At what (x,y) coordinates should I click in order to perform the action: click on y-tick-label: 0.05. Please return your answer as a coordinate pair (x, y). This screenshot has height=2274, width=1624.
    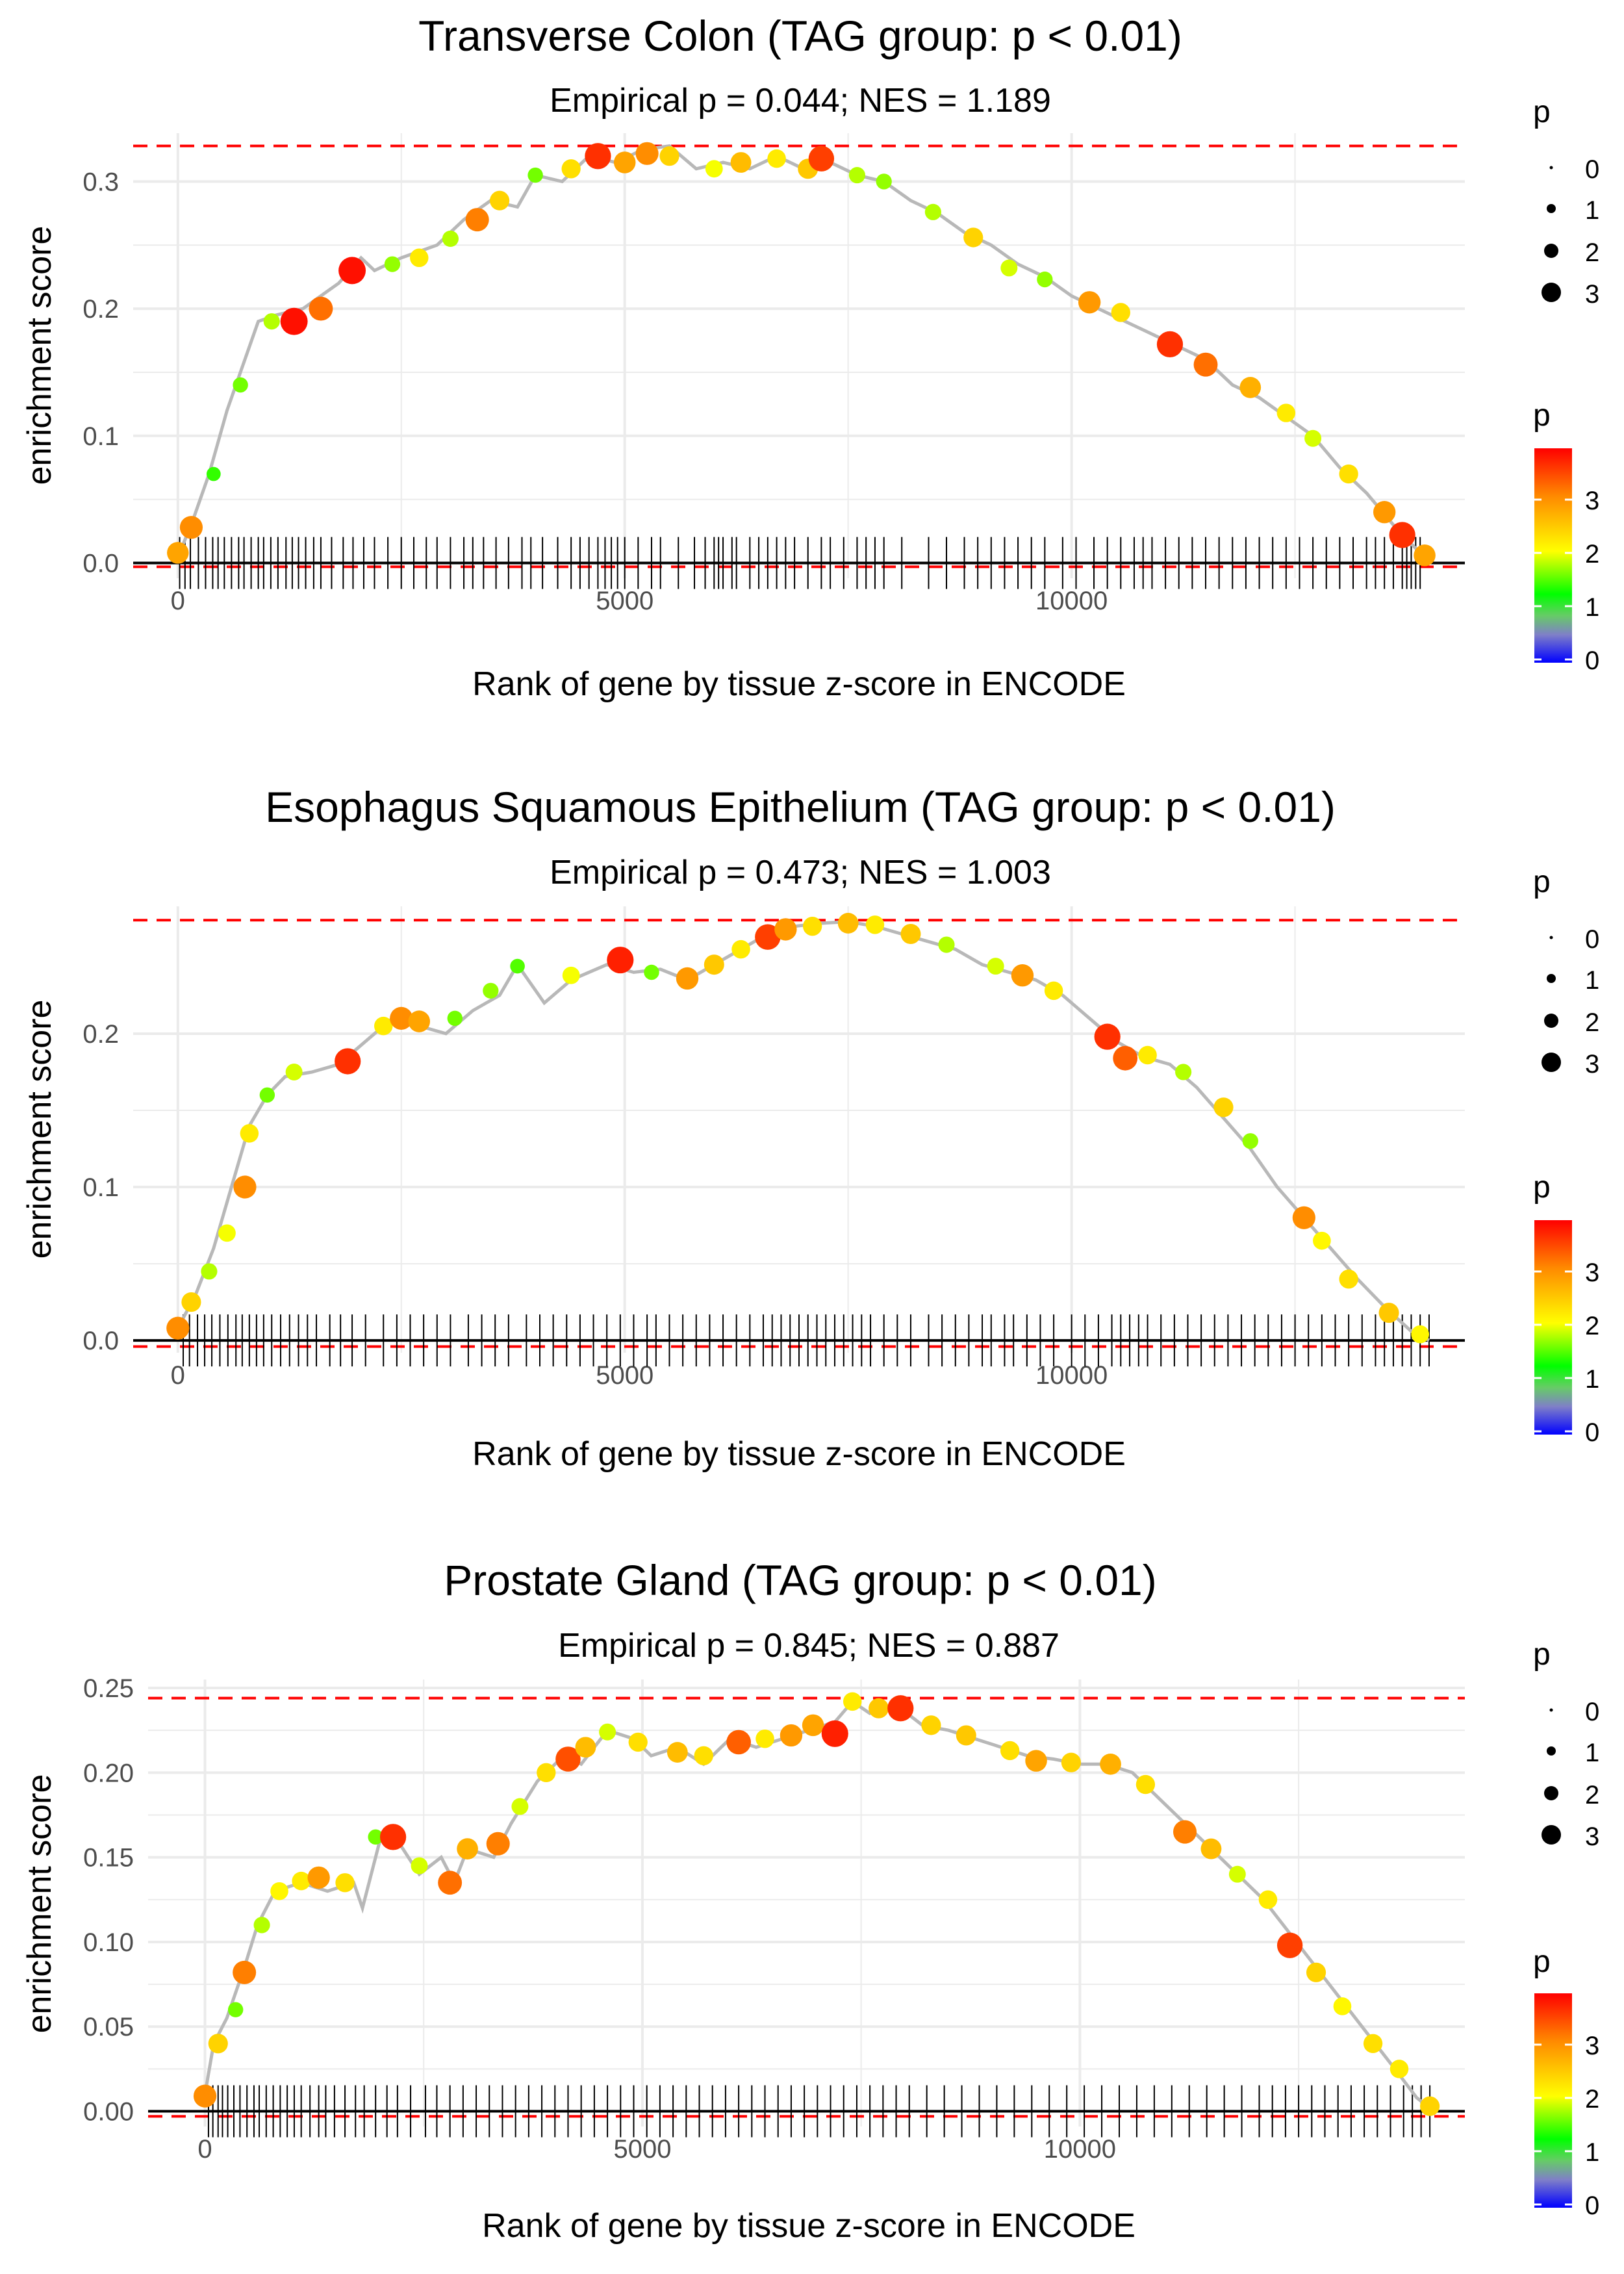
    Looking at the image, I should click on (108, 2027).